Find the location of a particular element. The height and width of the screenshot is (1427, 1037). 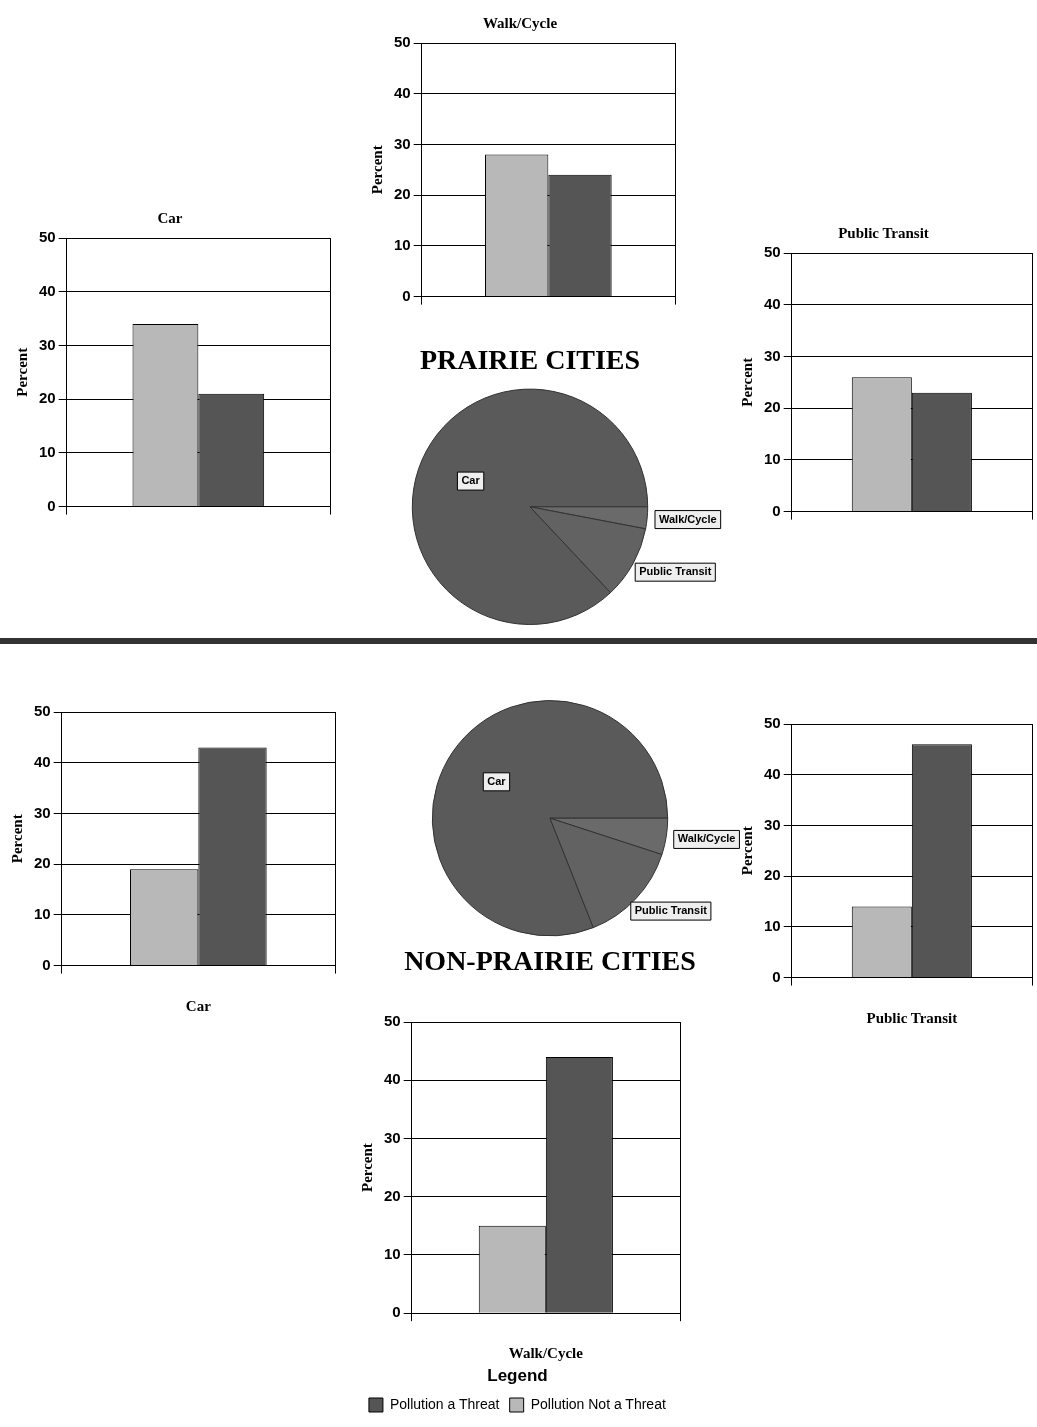

x-axis-title: Walk/Cycle is located at coordinates (546, 1353).